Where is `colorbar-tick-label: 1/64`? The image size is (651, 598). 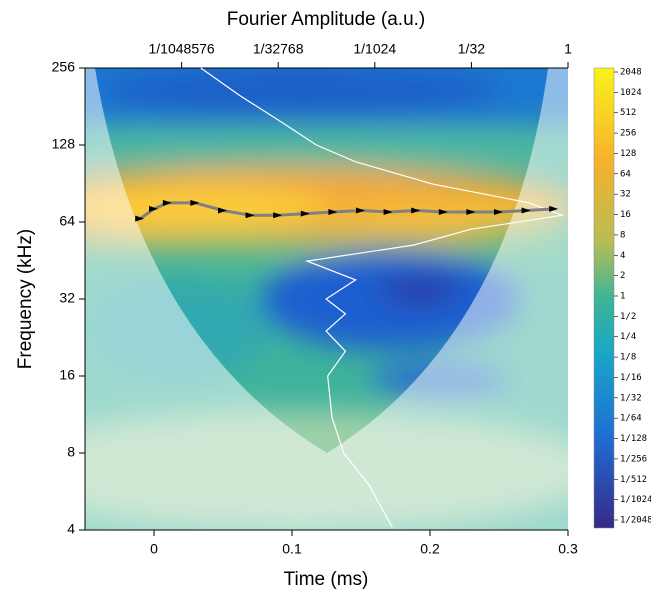
colorbar-tick-label: 1/64 is located at coordinates (631, 419).